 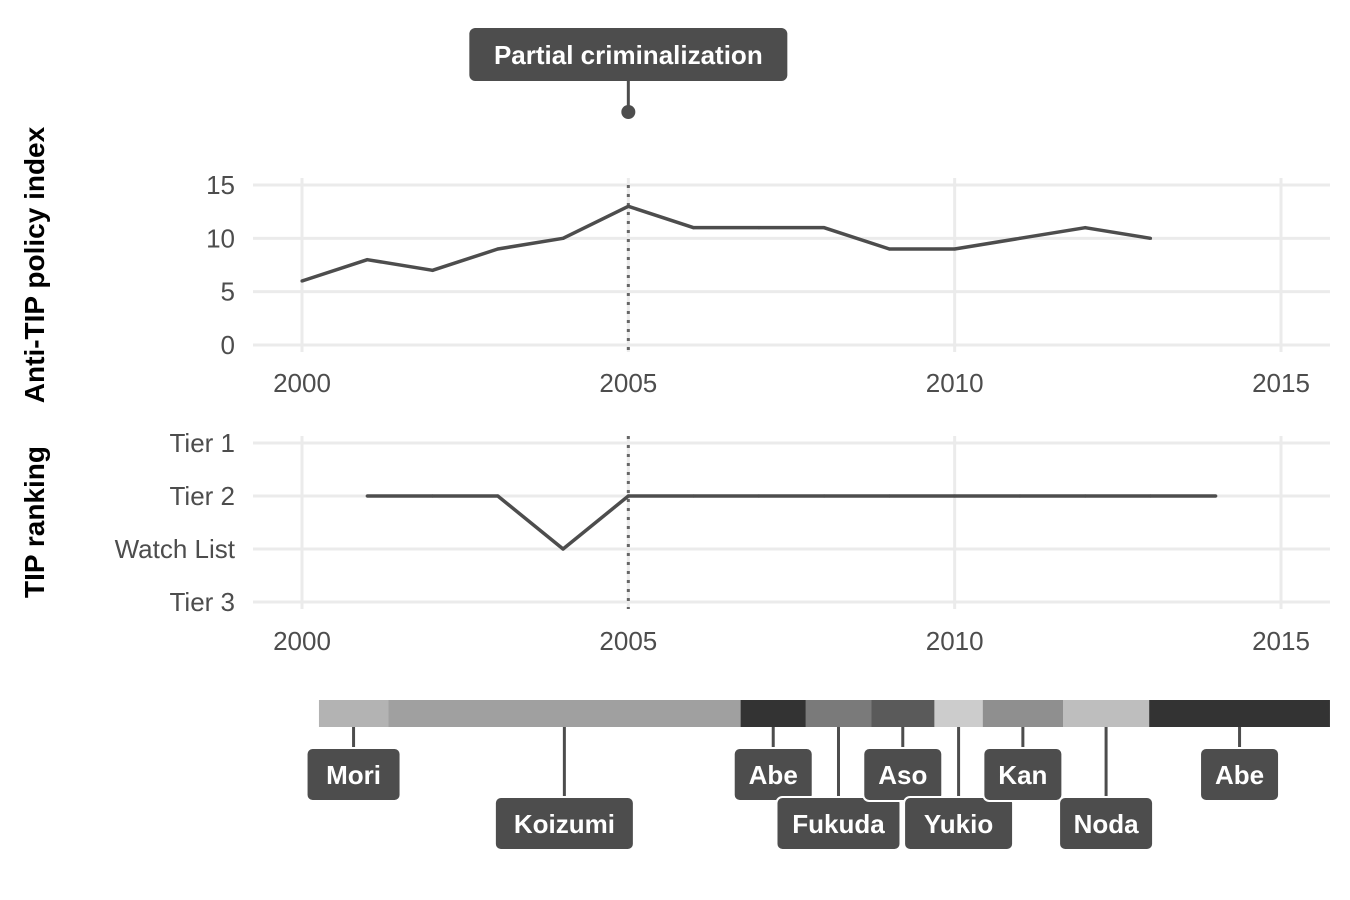 I want to click on timeline-label: Aso, so click(x=902, y=775).